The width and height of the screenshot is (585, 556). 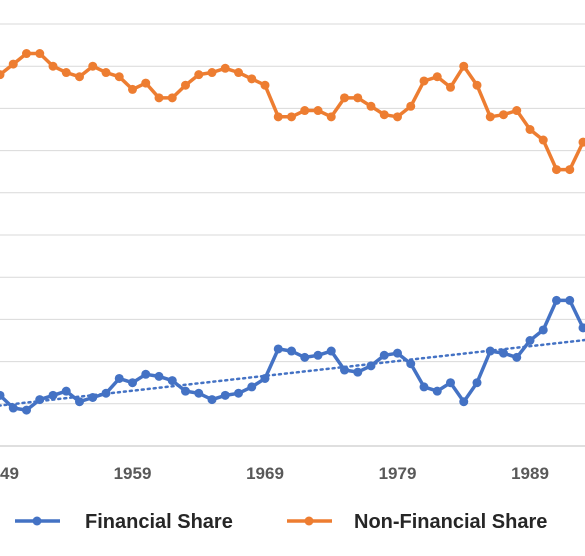 I want to click on x-tick-label: 1949, so click(x=9, y=473).